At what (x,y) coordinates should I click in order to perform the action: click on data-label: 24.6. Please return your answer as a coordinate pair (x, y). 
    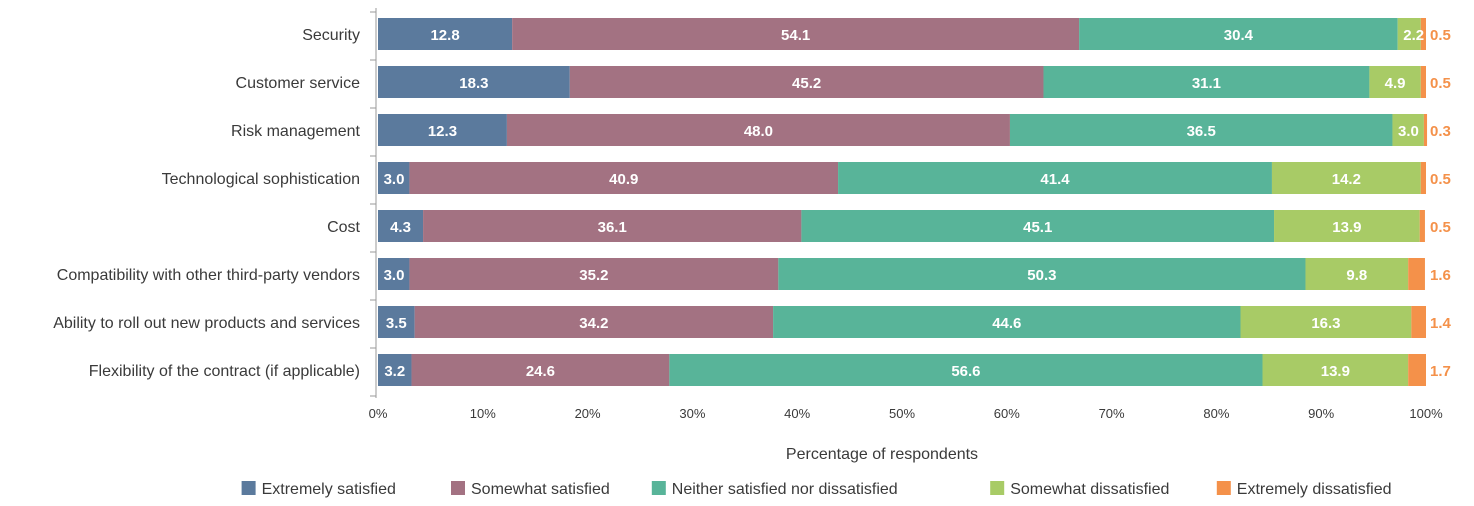
    Looking at the image, I should click on (540, 371).